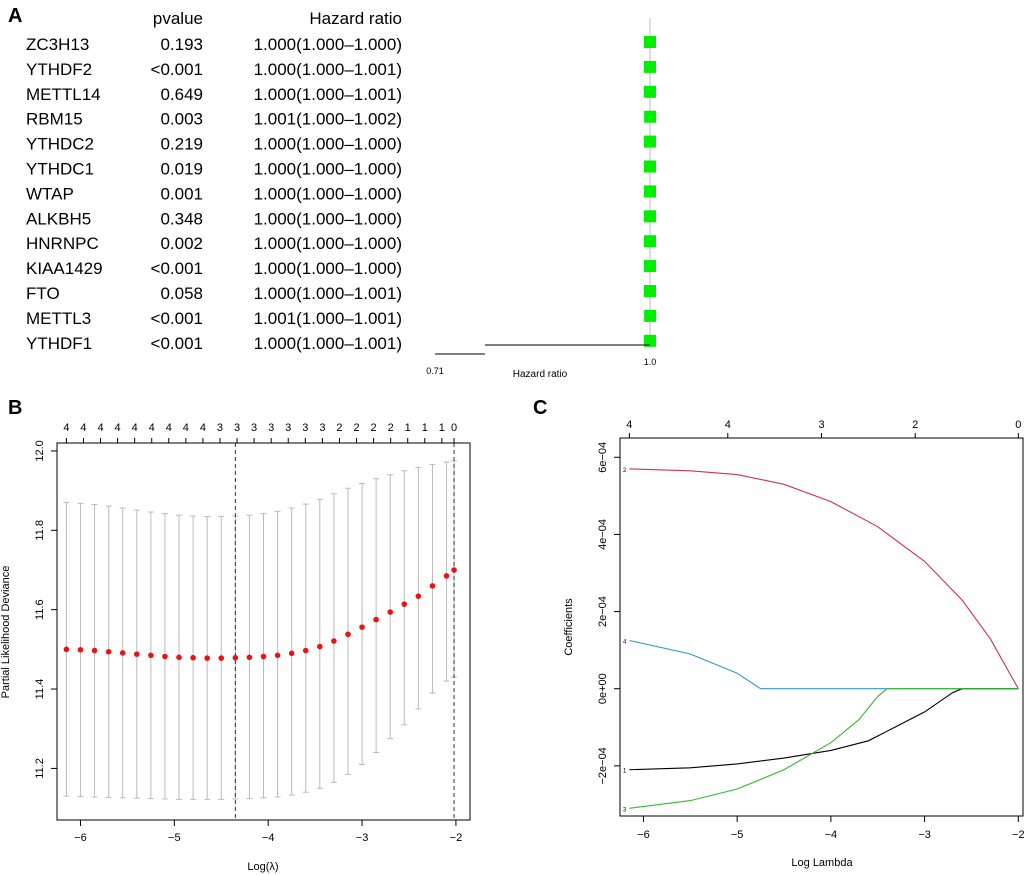 Image resolution: width=1029 pixels, height=875 pixels. I want to click on pvalue-cell: 0.019, so click(181, 169).